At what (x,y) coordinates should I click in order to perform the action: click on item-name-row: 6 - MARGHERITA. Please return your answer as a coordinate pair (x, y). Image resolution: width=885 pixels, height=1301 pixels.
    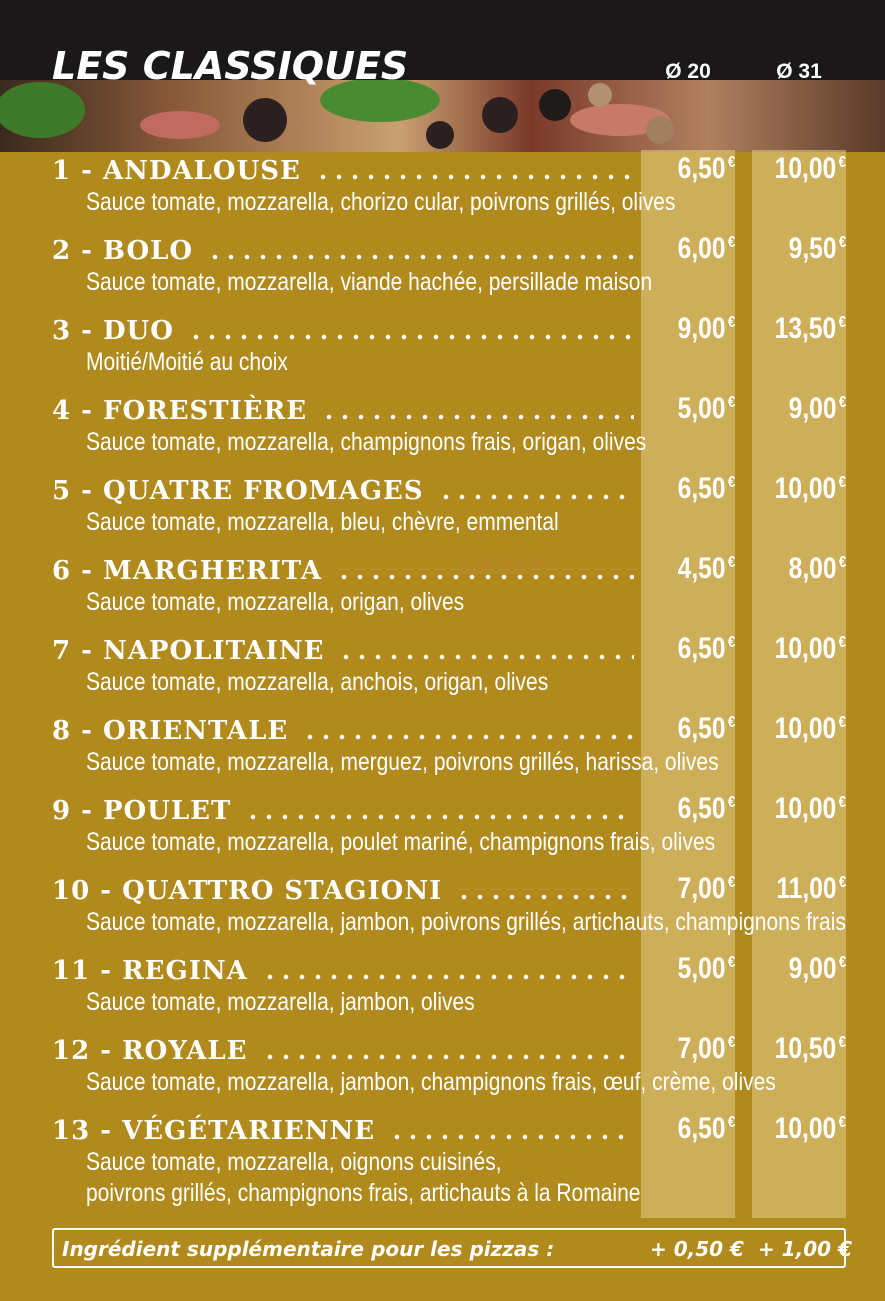
    Looking at the image, I should click on (343, 571).